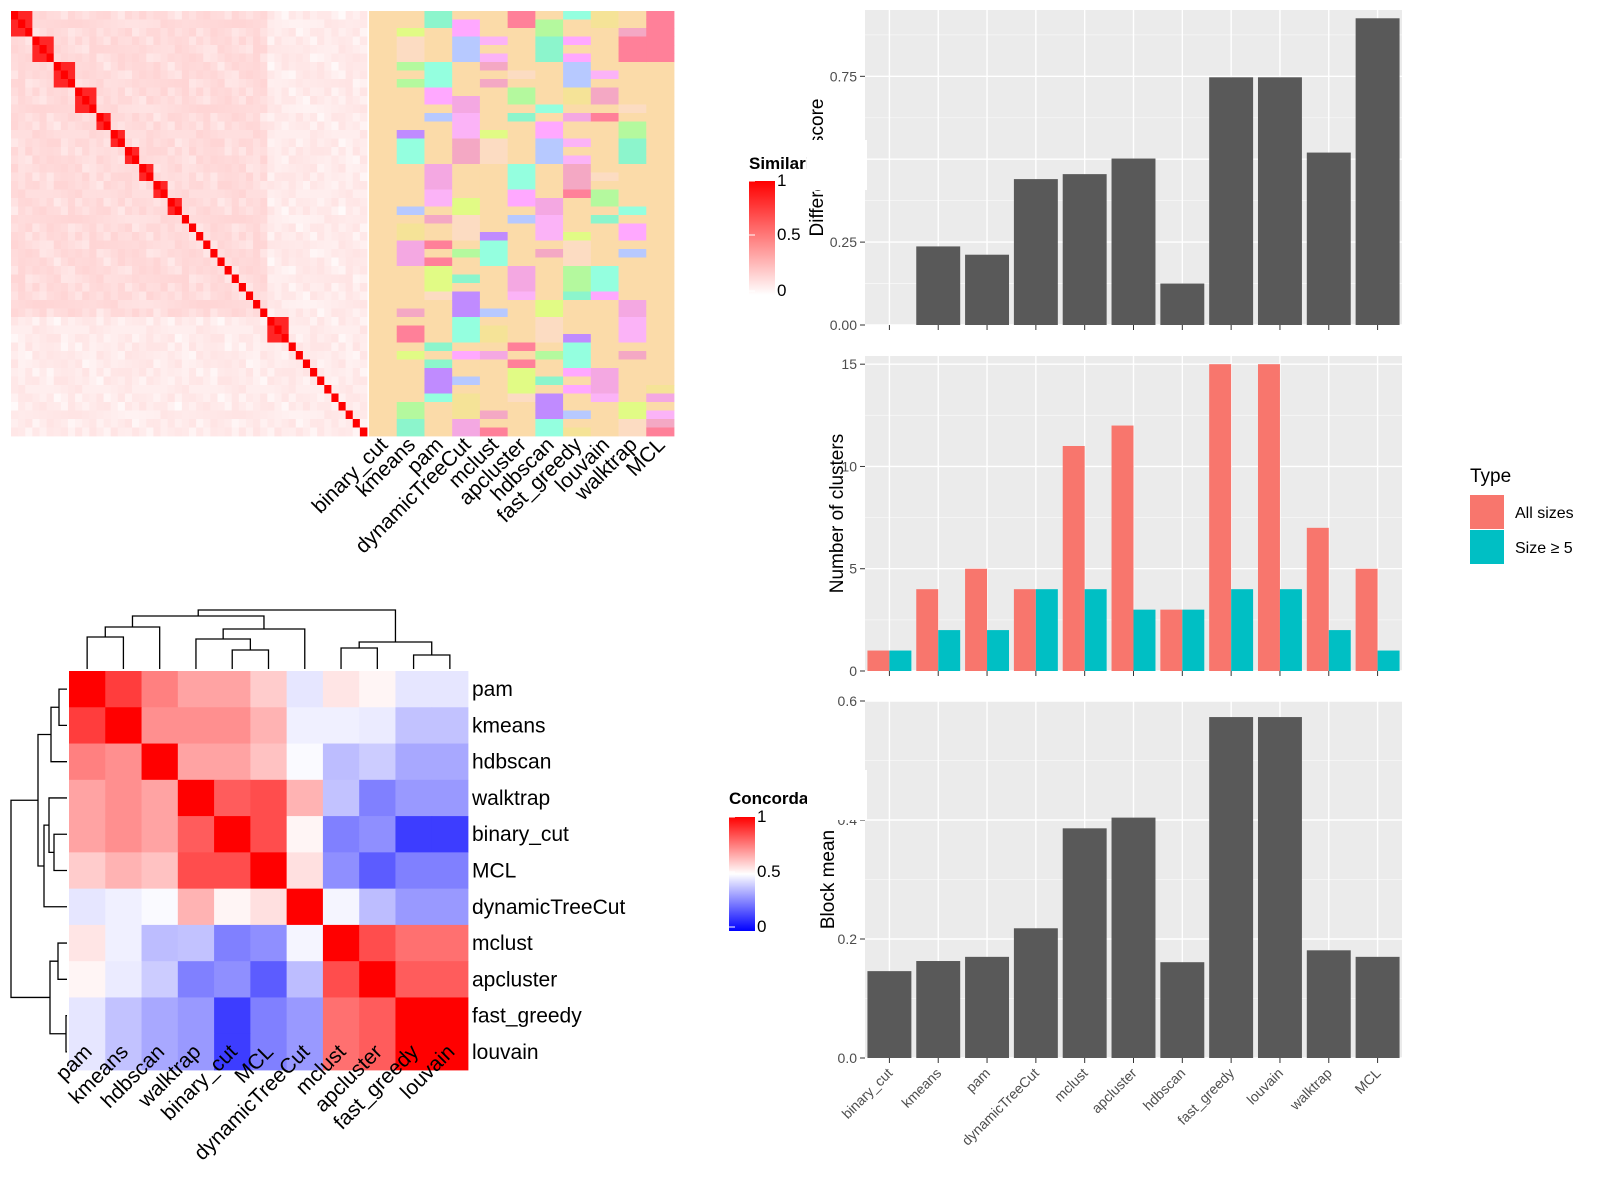 Image resolution: width=1600 pixels, height=1200 pixels. I want to click on concordance-legend-tick-label: 0.5, so click(769, 871).